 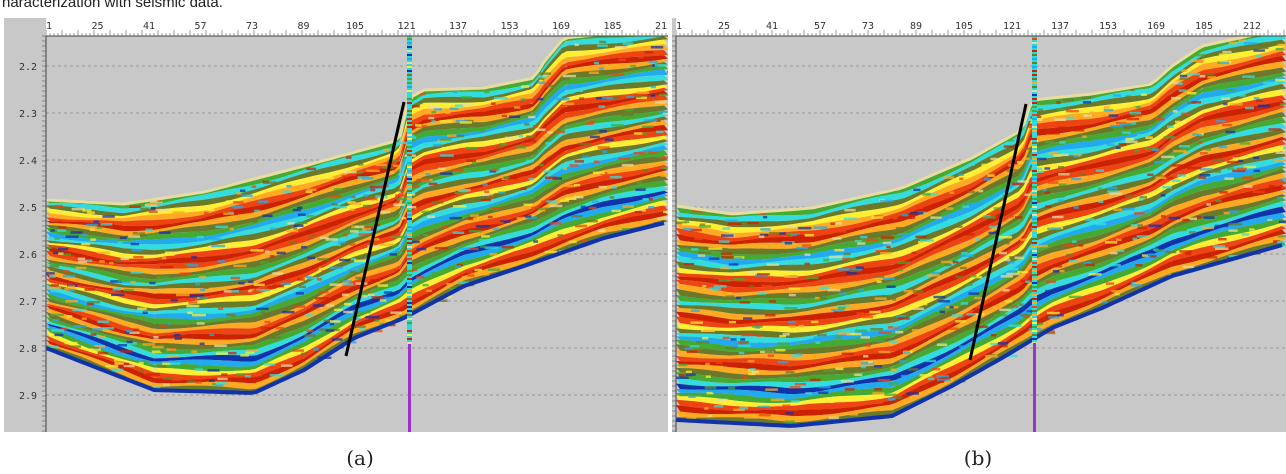 What do you see at coordinates (978, 458) in the screenshot?
I see `panel-b-label: (b)` at bounding box center [978, 458].